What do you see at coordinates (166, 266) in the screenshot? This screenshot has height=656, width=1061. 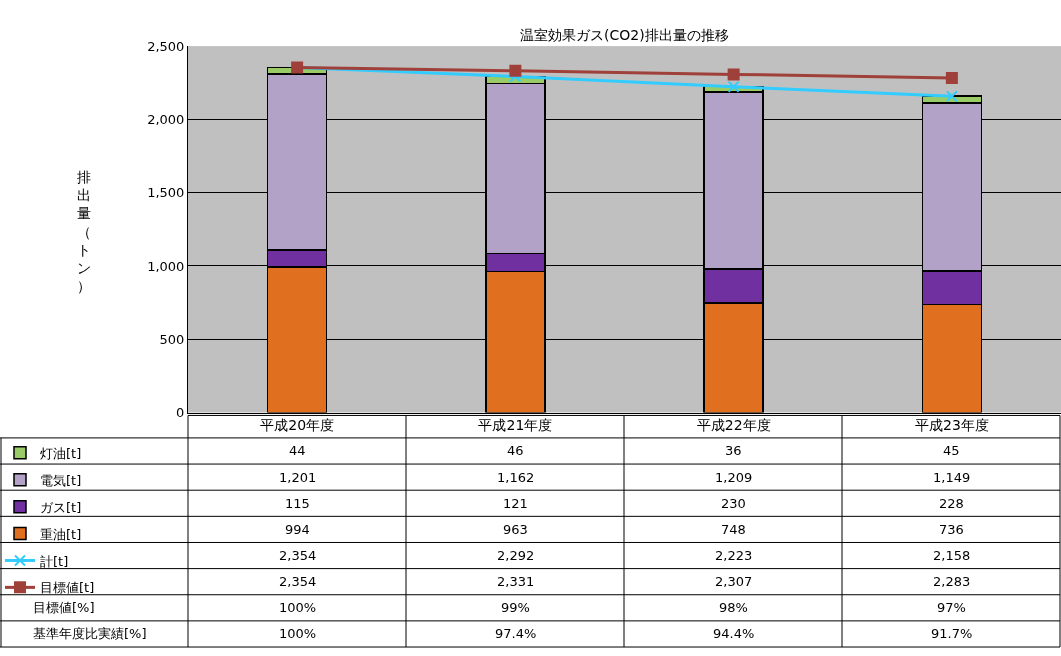 I see `y-tick-label: 1,000` at bounding box center [166, 266].